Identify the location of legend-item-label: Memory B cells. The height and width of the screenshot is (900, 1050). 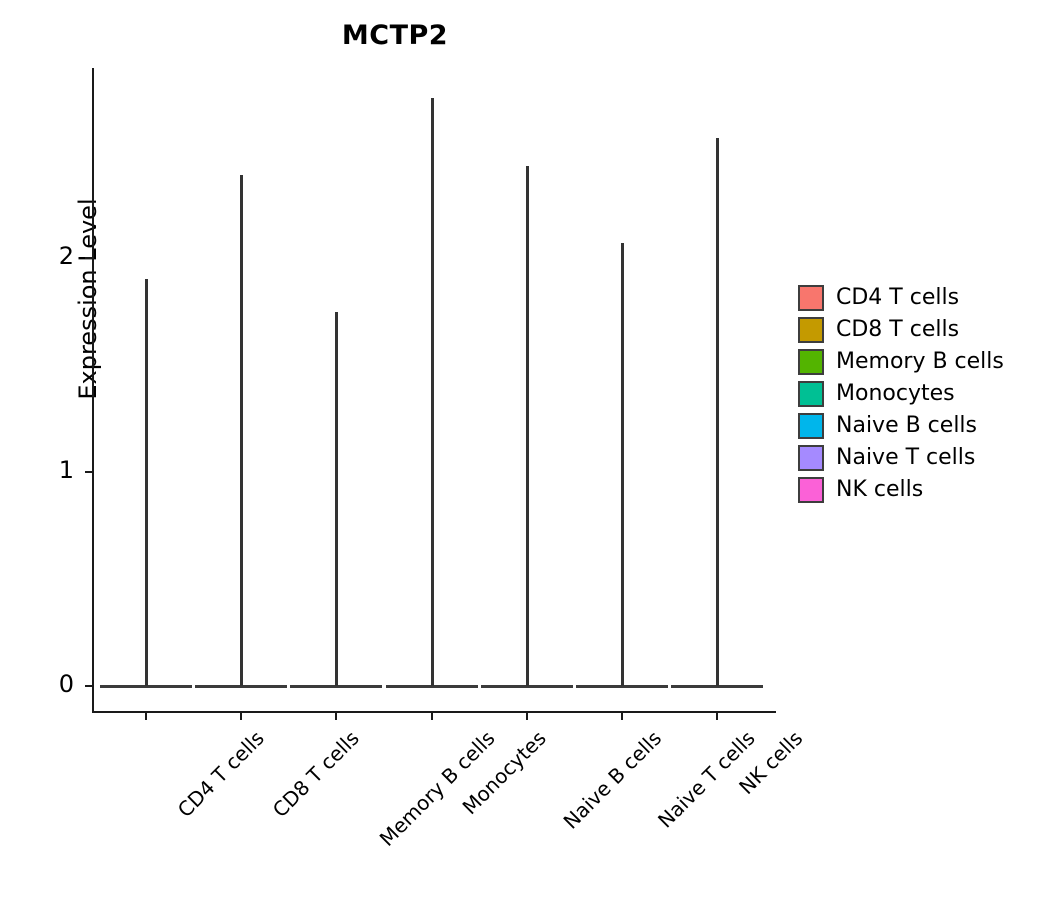
(920, 361).